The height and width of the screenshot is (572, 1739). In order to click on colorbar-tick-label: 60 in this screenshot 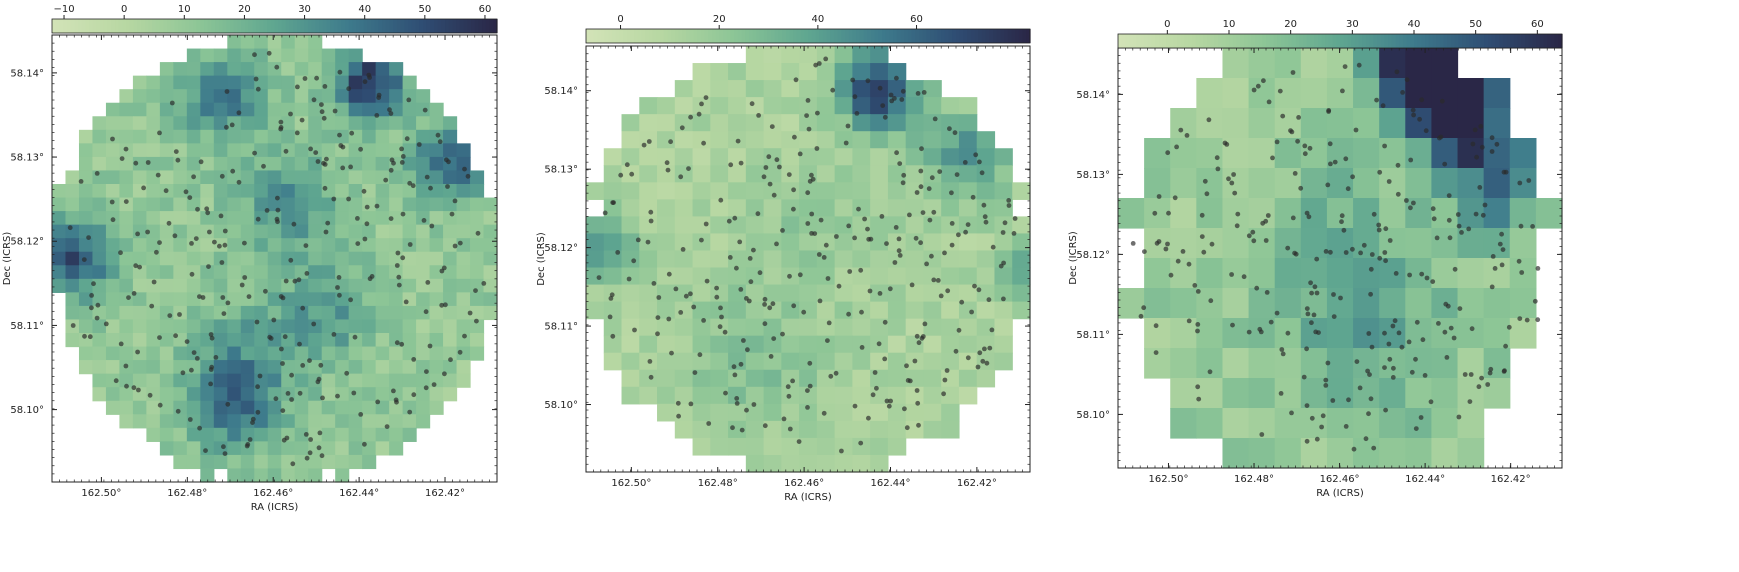, I will do `click(1537, 24)`.